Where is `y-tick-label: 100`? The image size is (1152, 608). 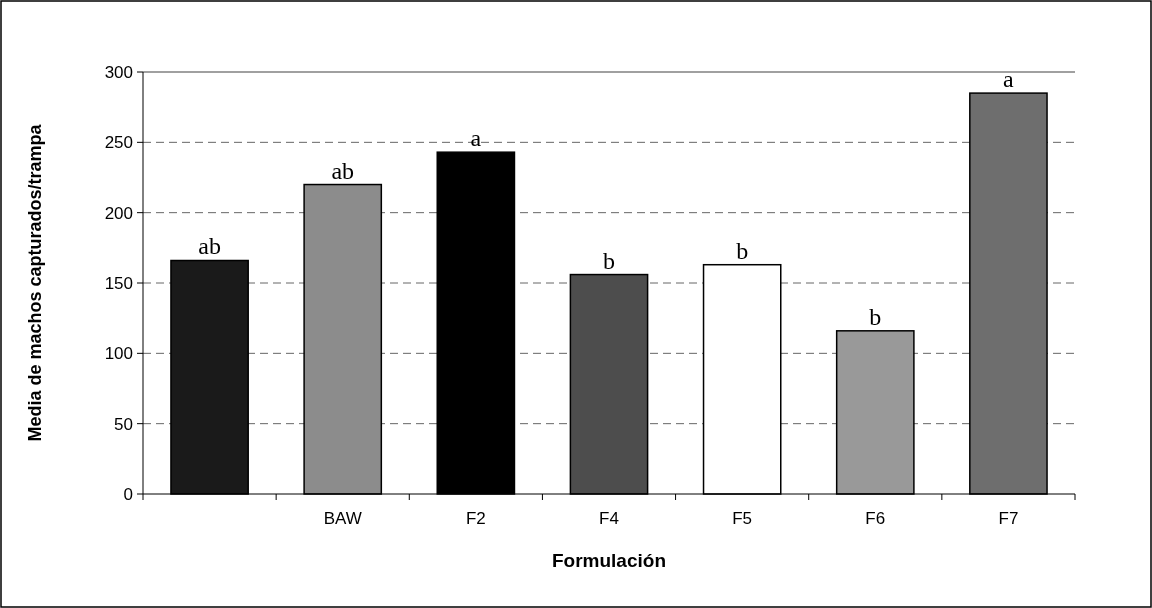
y-tick-label: 100 is located at coordinates (118, 354).